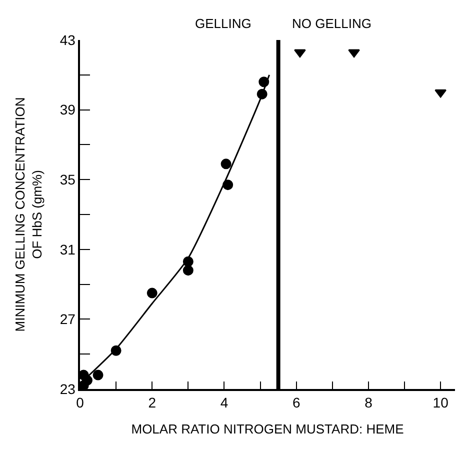 The image size is (471, 449). Describe the element at coordinates (296, 402) in the screenshot. I see `x-tick-label: 6` at that location.